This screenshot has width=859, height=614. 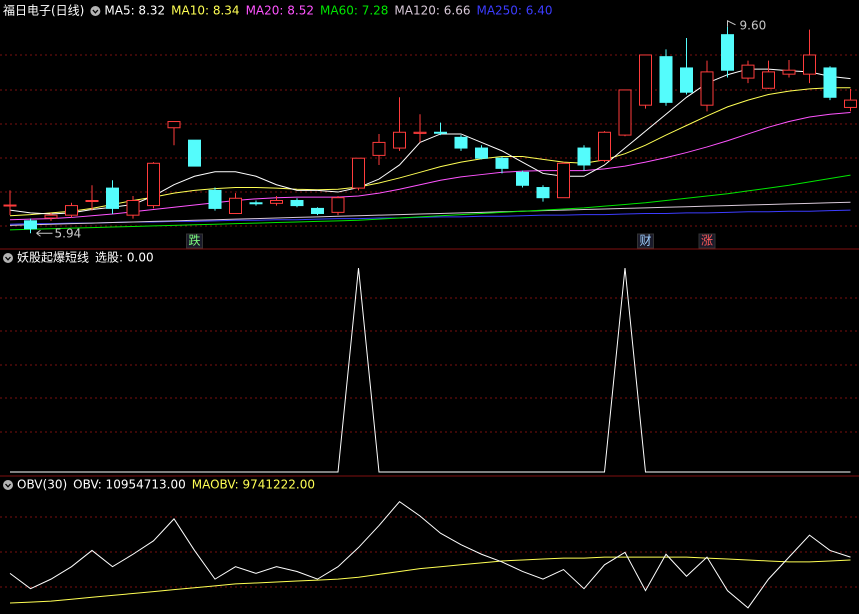 I want to click on legend-entry: MA5: 8.32, so click(x=134, y=11).